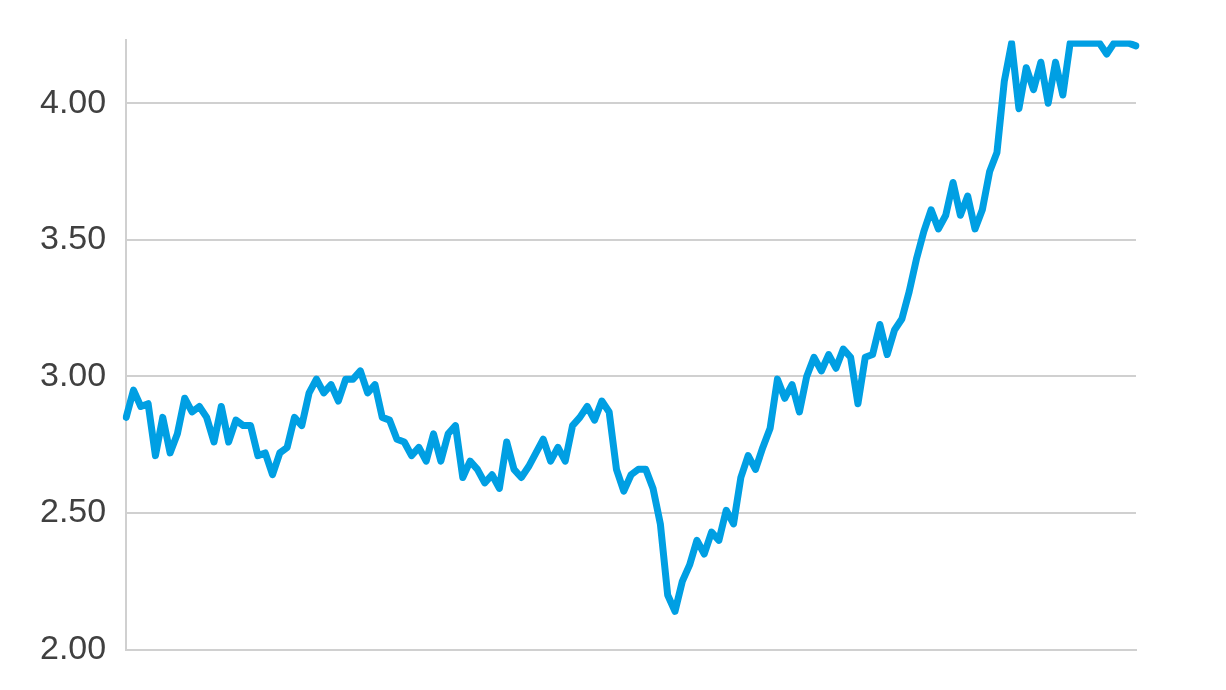 This screenshot has width=1226, height=690. What do you see at coordinates (73, 646) in the screenshot?
I see `y-tick-label: 2.00` at bounding box center [73, 646].